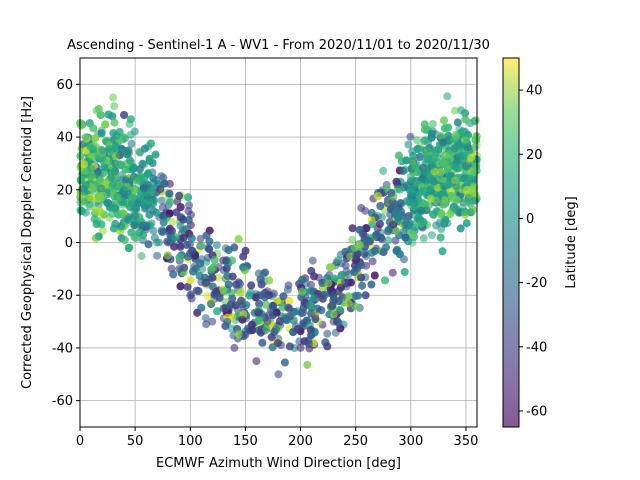 The image size is (640, 480). I want to click on colorbar-tick-label: 40, so click(534, 91).